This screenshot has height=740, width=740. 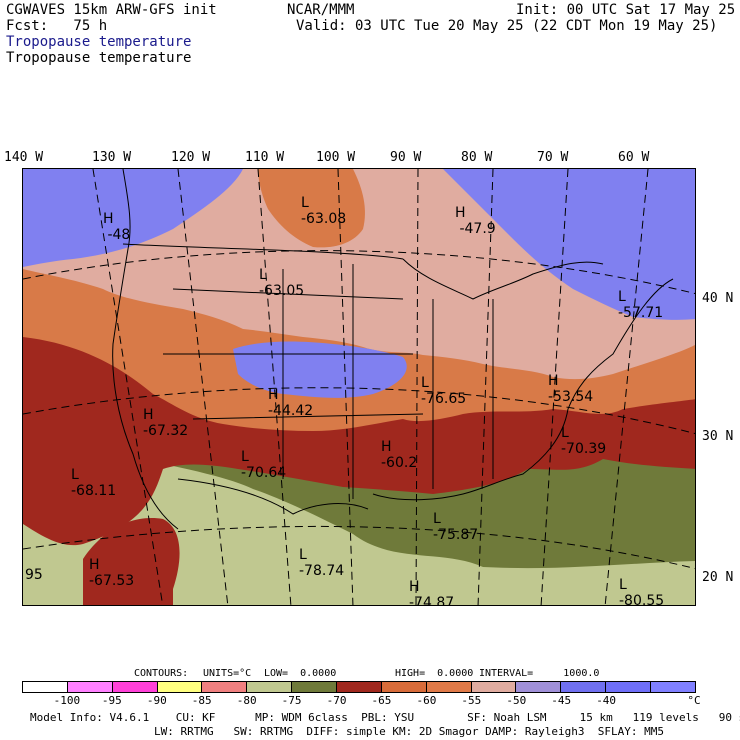 What do you see at coordinates (336, 700) in the screenshot?
I see `color-scale-tick: -70` at bounding box center [336, 700].